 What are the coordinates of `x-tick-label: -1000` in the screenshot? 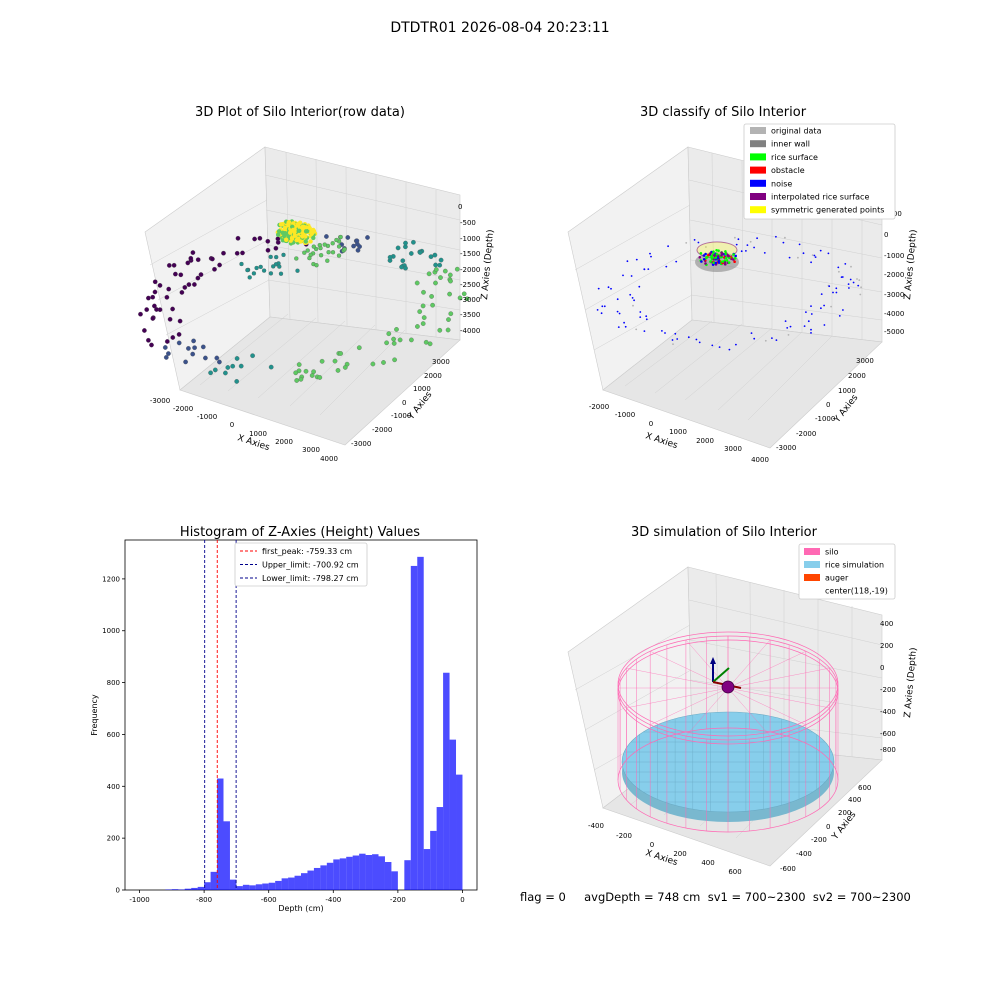 It's located at (625, 415).